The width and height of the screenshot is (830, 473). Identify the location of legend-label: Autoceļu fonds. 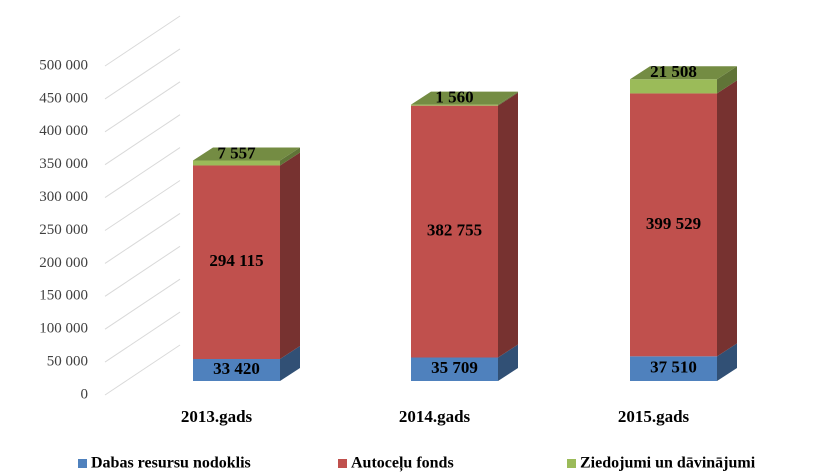
(402, 464).